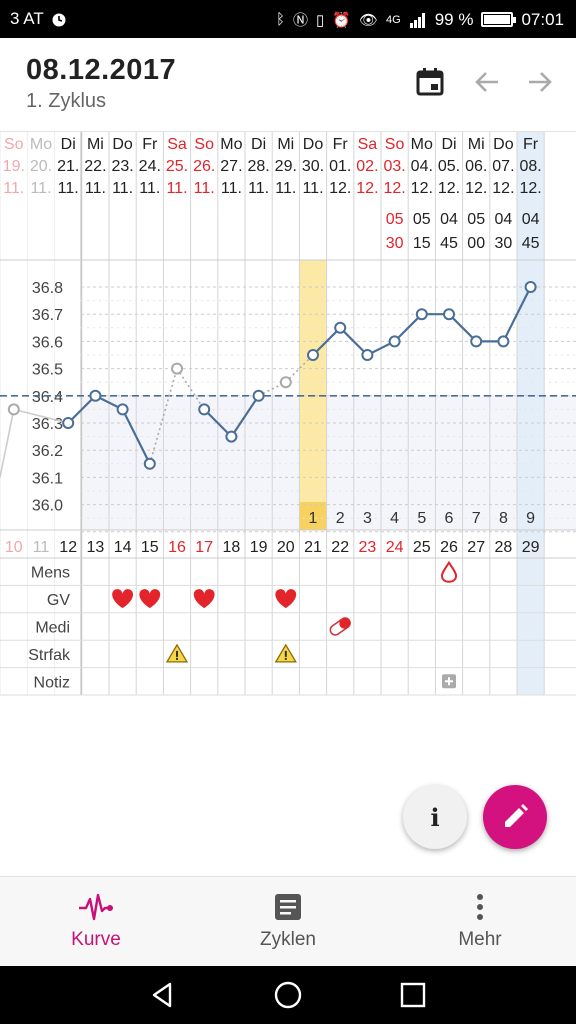 This screenshot has width=576, height=1024. I want to click on y-tick-label: 36.5, so click(47, 370).